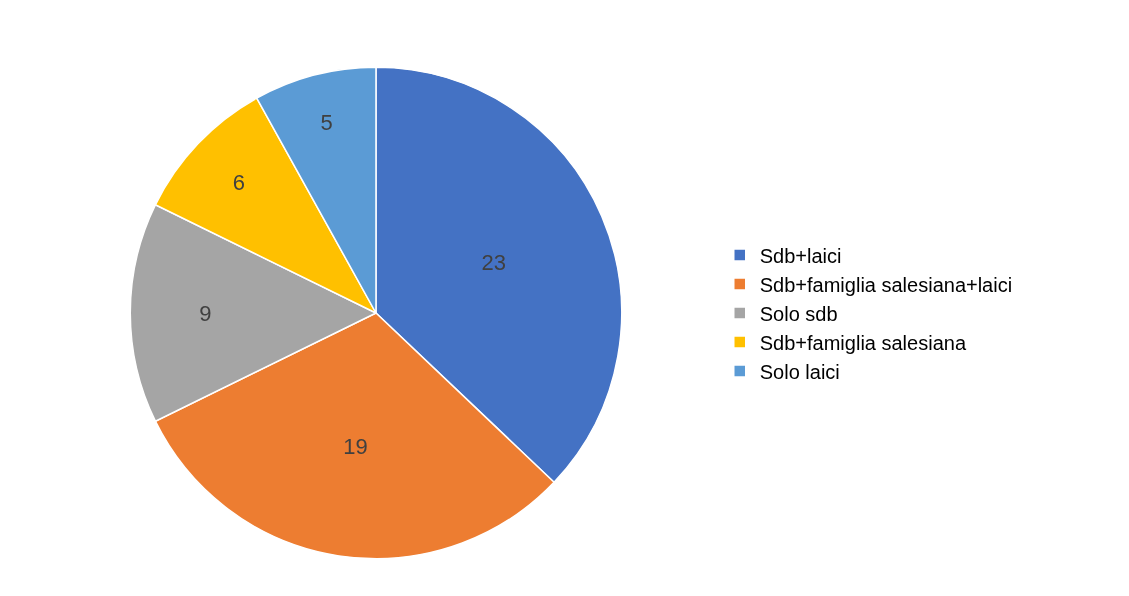 The width and height of the screenshot is (1129, 596). I want to click on legend-label: Solo laici, so click(799, 371).